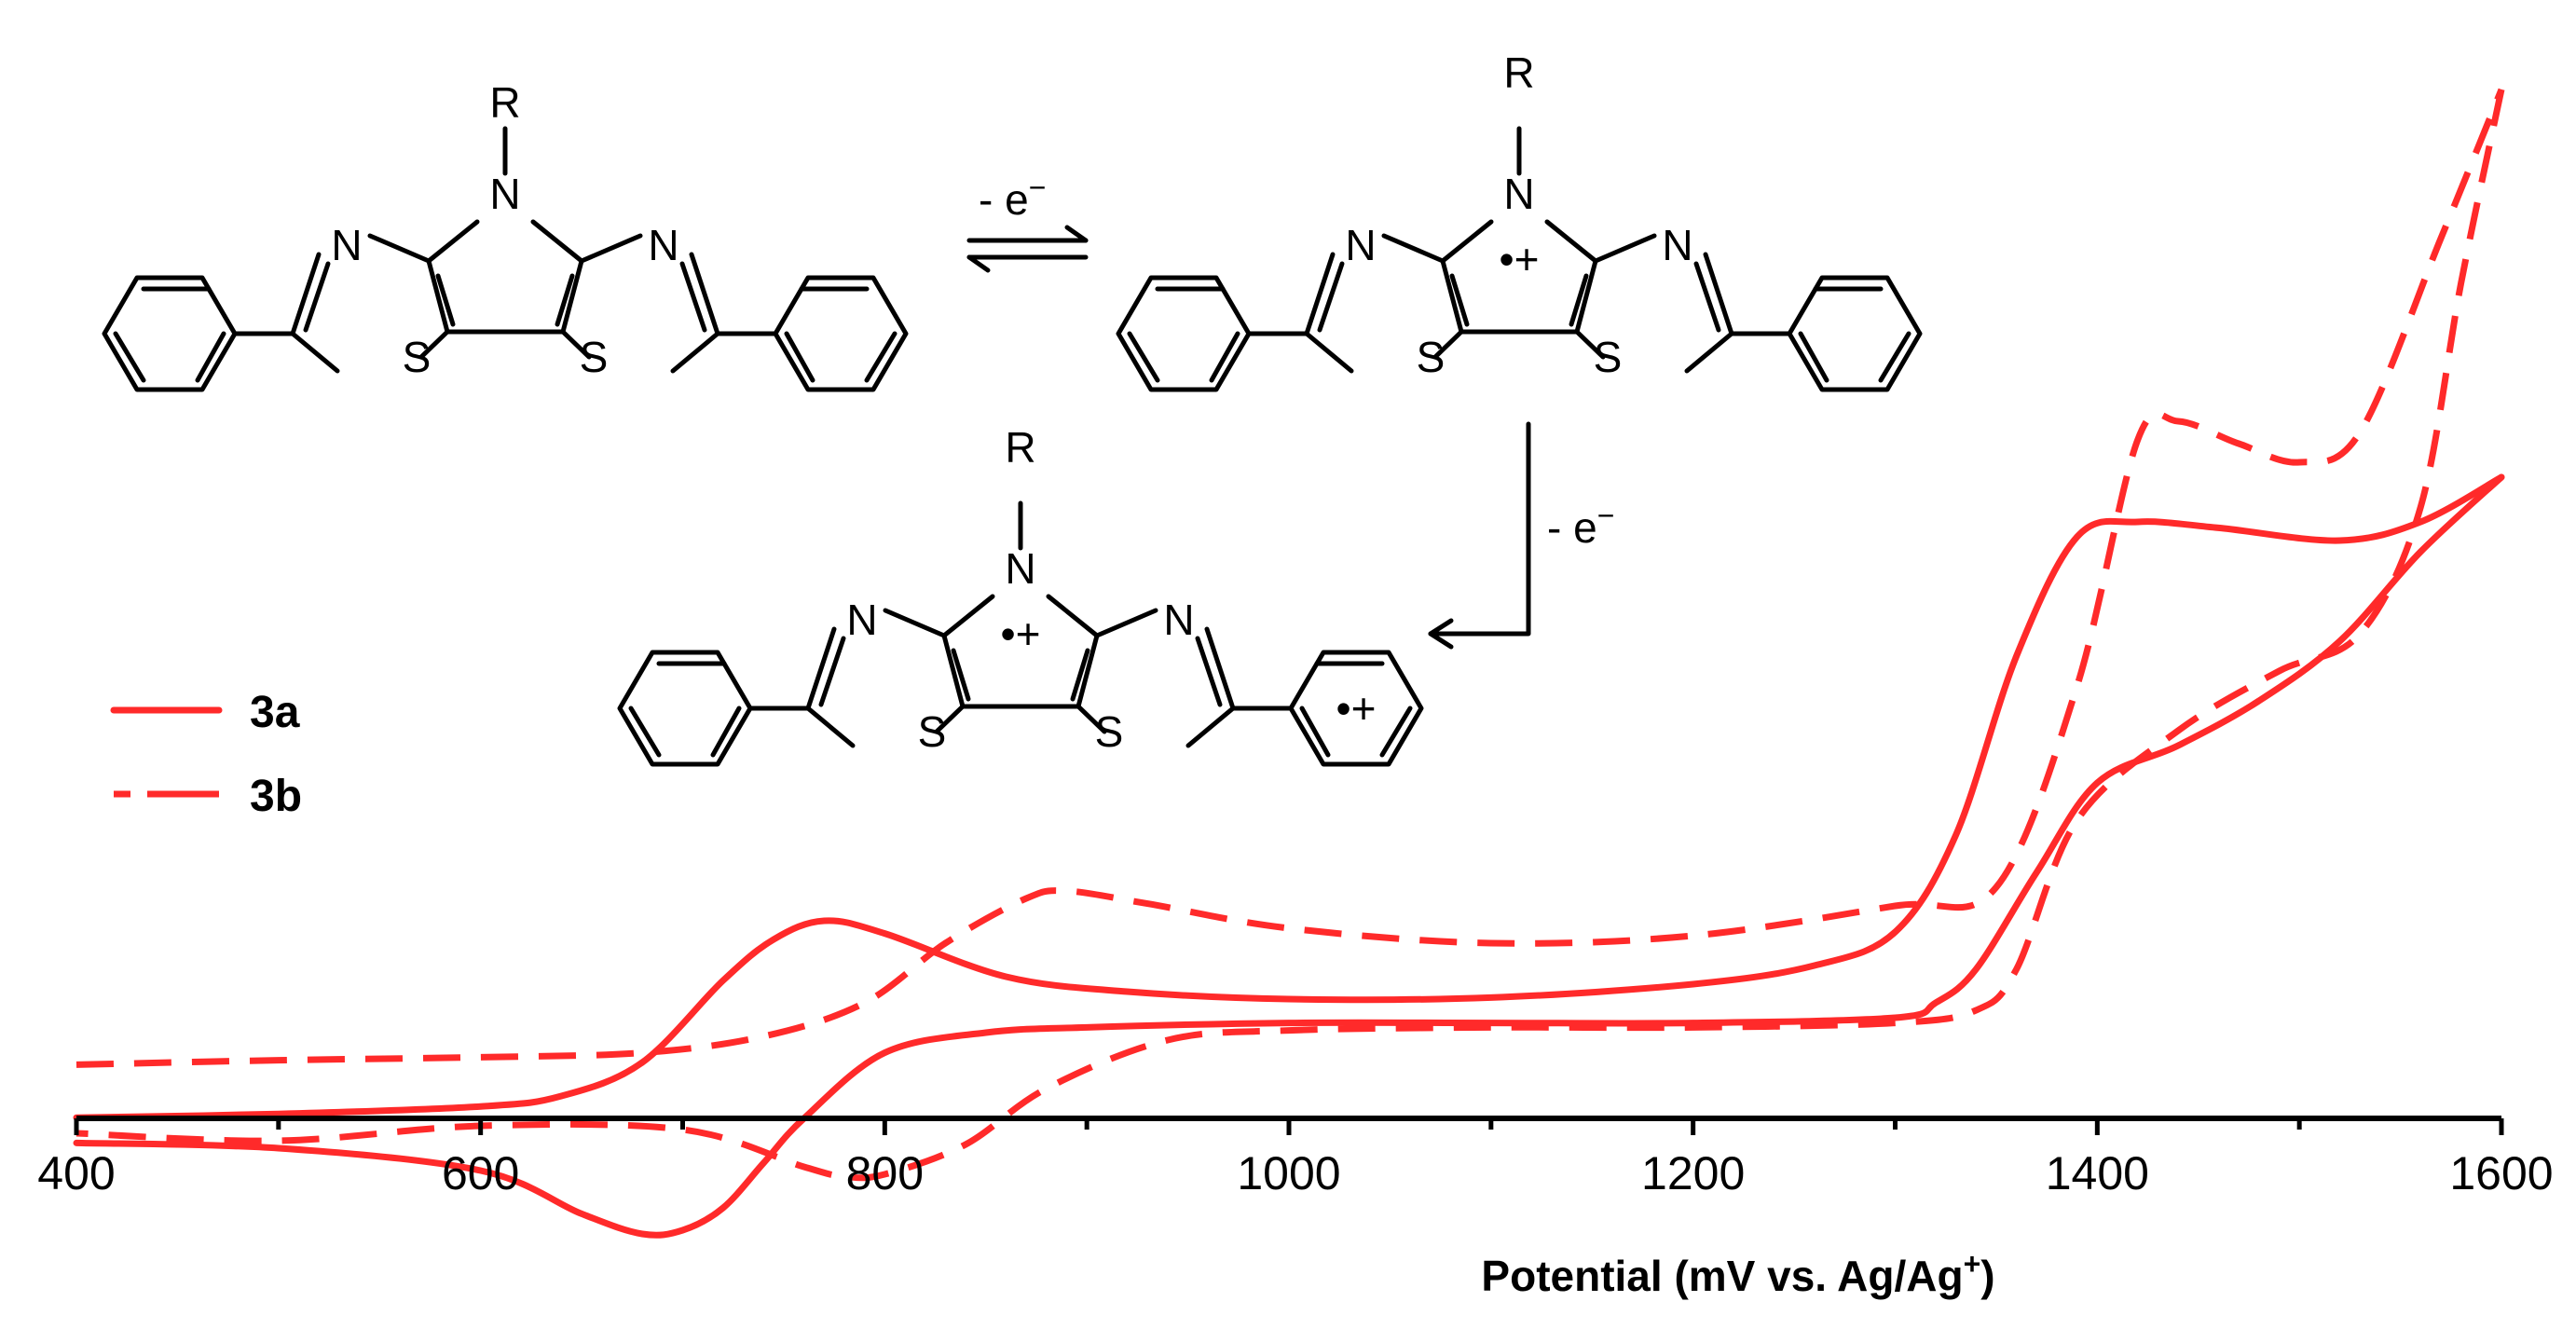 The height and width of the screenshot is (1329, 2576). Describe the element at coordinates (76, 1173) in the screenshot. I see `x-tick-label-400: 400` at that location.